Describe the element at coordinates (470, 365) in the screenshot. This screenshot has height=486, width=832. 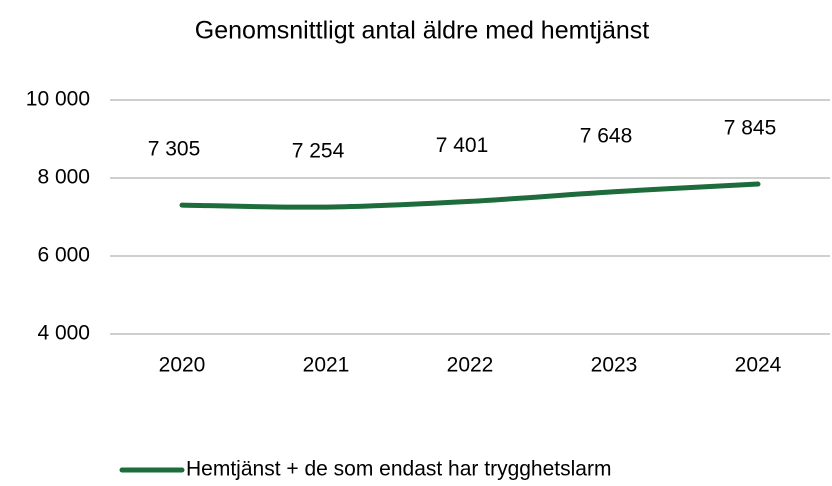
I see `x-tick-label: 2022` at that location.